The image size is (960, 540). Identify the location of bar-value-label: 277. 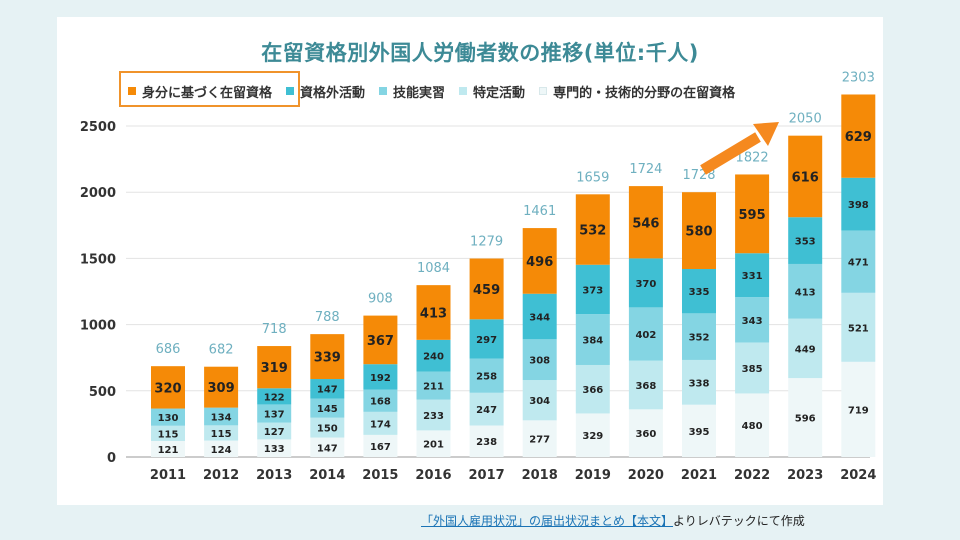
(539, 440).